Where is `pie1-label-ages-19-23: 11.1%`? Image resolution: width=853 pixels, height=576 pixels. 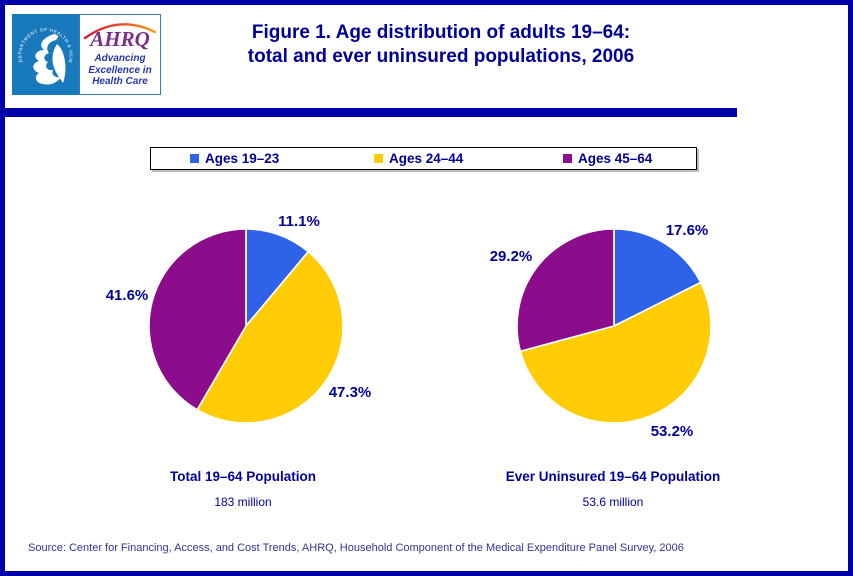 pie1-label-ages-19-23: 11.1% is located at coordinates (299, 221).